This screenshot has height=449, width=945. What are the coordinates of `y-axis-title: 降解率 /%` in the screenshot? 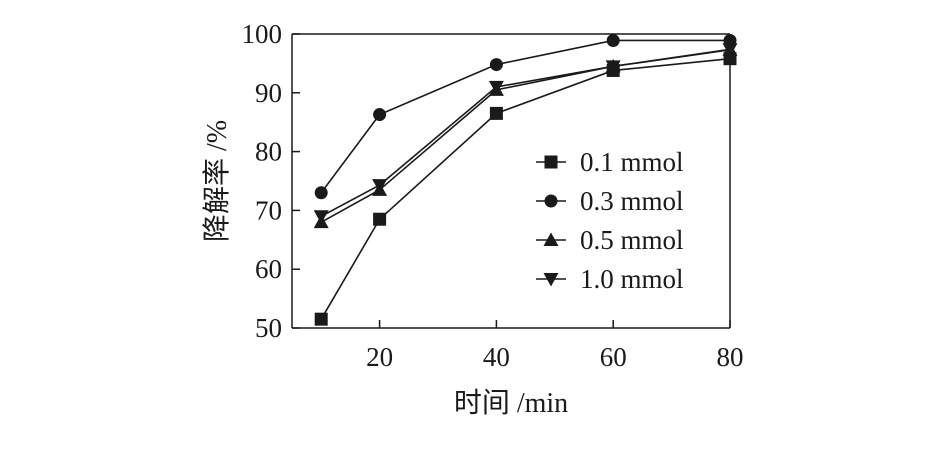 It's located at (217, 181).